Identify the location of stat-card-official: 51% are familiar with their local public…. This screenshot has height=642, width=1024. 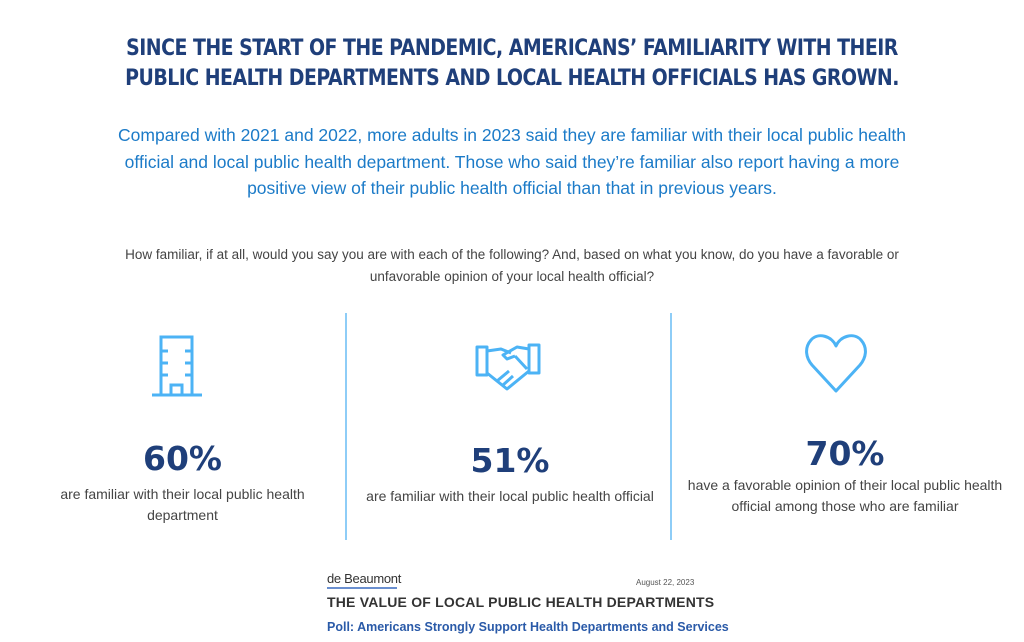
(510, 474).